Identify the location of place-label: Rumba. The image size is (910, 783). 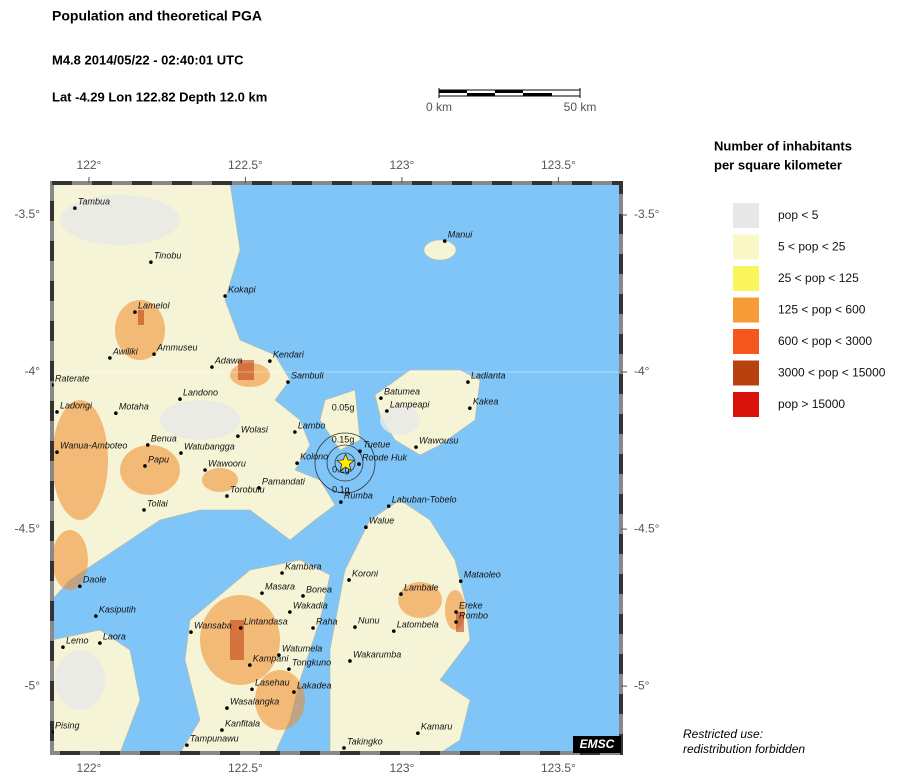
(358, 495).